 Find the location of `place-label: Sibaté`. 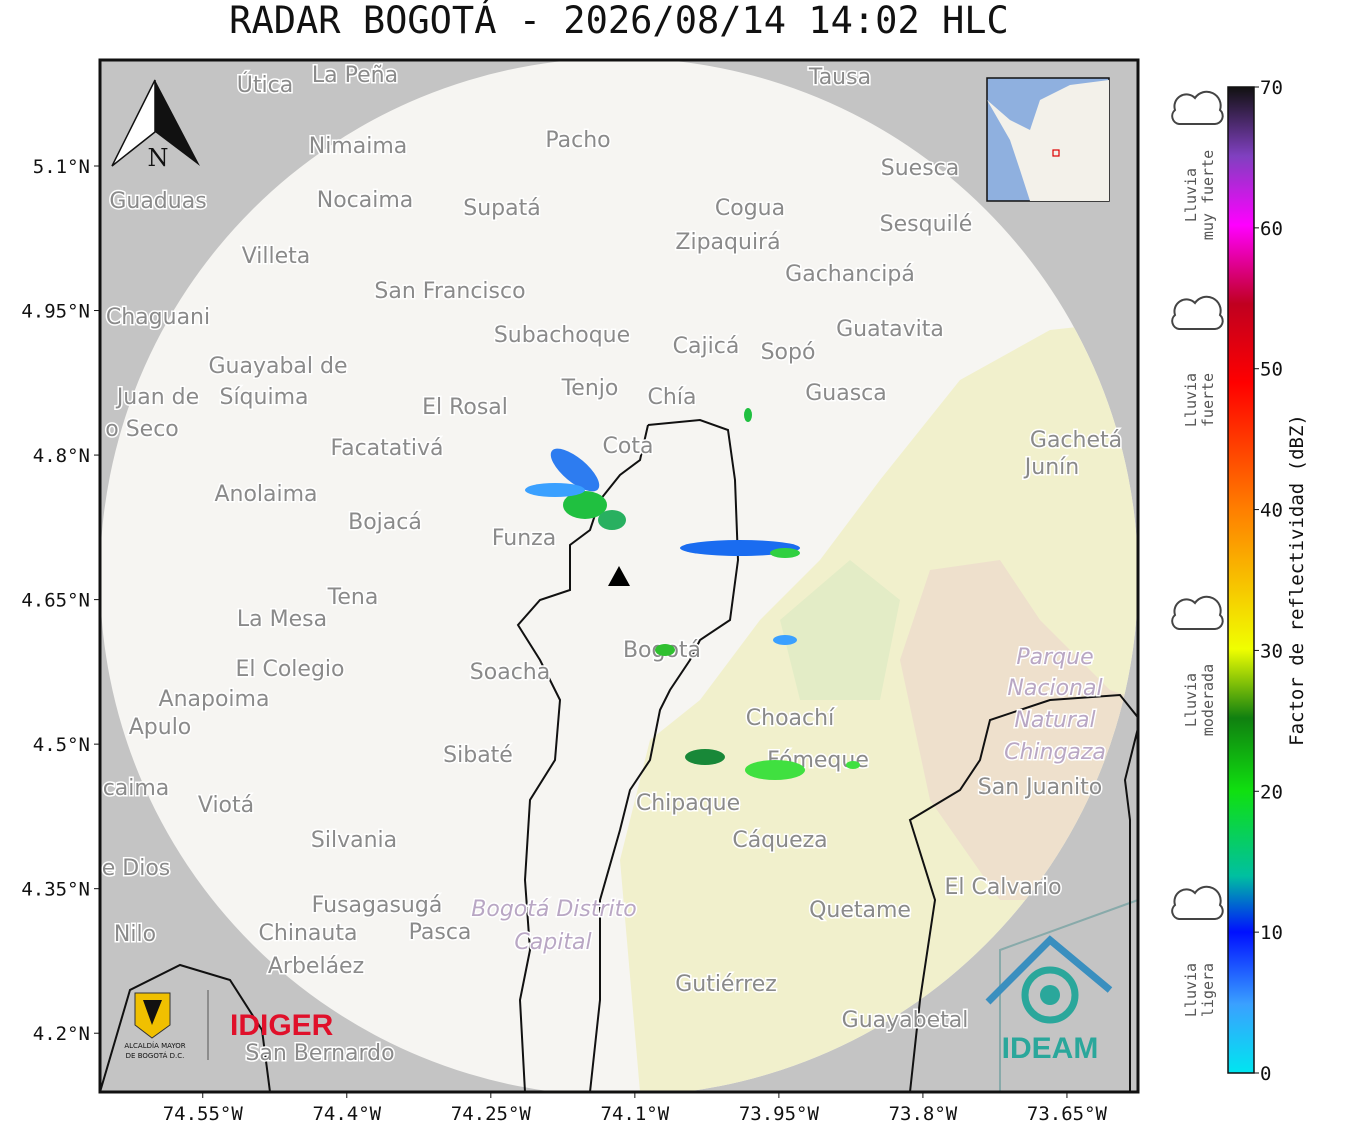

place-label: Sibaté is located at coordinates (478, 755).